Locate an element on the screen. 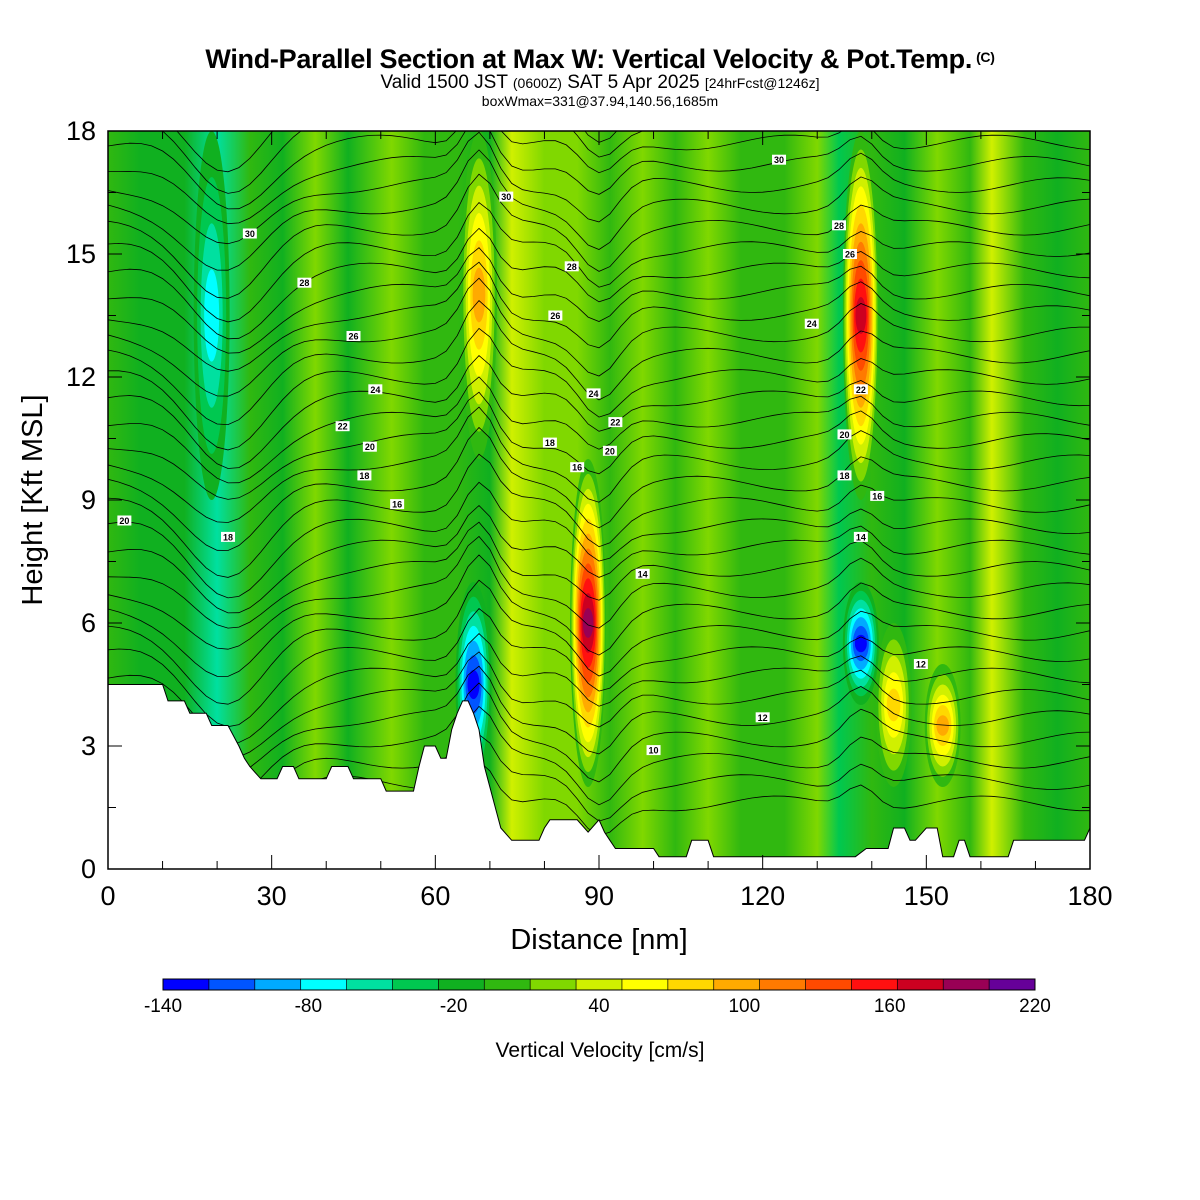 This screenshot has height=1200, width=1200. x-axis-label: Distance [nm] is located at coordinates (598, 940).